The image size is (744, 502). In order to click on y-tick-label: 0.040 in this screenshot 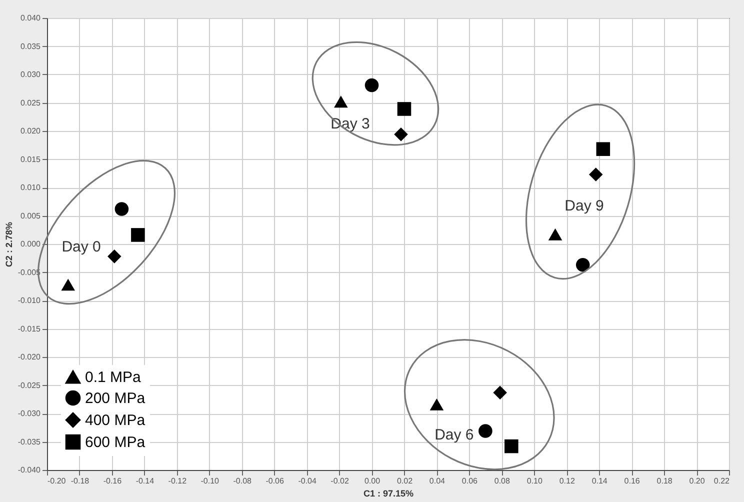, I will do `click(31, 18)`.